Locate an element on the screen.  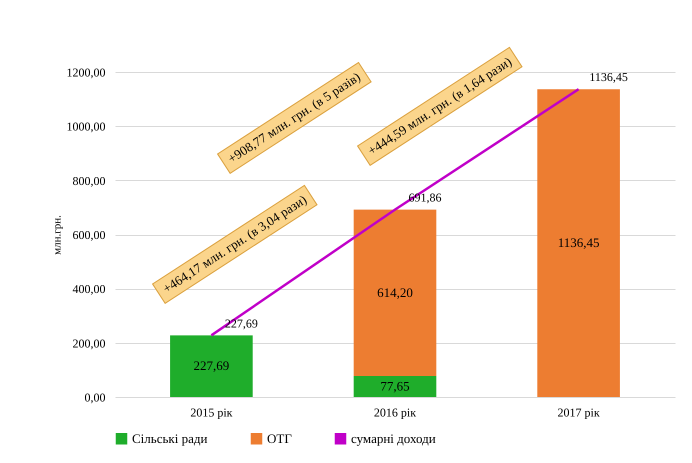
y-tick-label: 600,00 is located at coordinates (89, 235).